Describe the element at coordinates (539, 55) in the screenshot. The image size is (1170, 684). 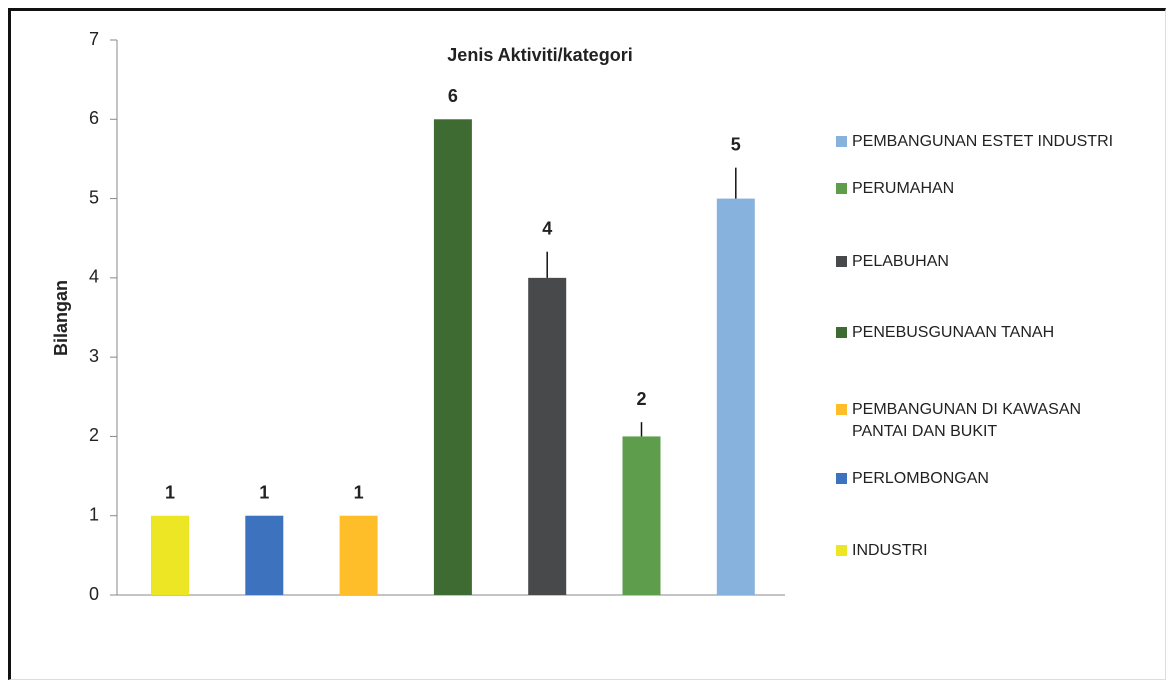
I see `chart-title: Jenis Aktiviti/kategori` at that location.